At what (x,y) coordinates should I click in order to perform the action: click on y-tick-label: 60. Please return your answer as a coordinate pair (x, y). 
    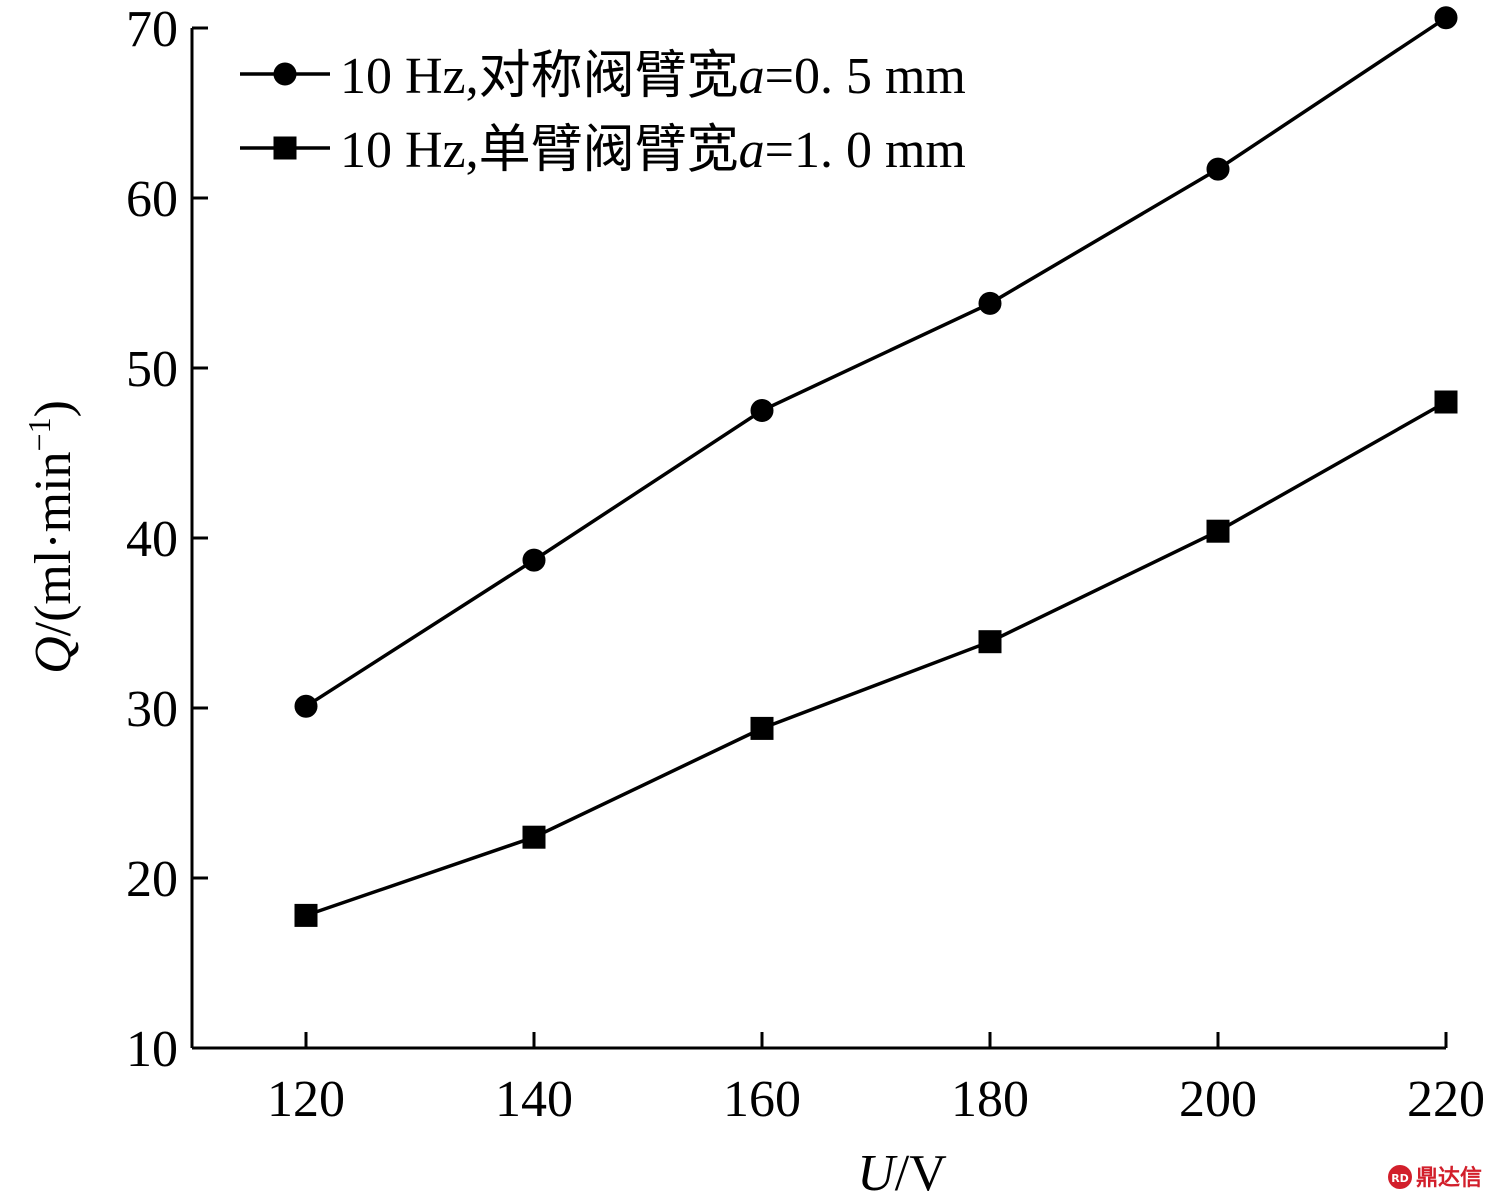
    Looking at the image, I should click on (152, 199).